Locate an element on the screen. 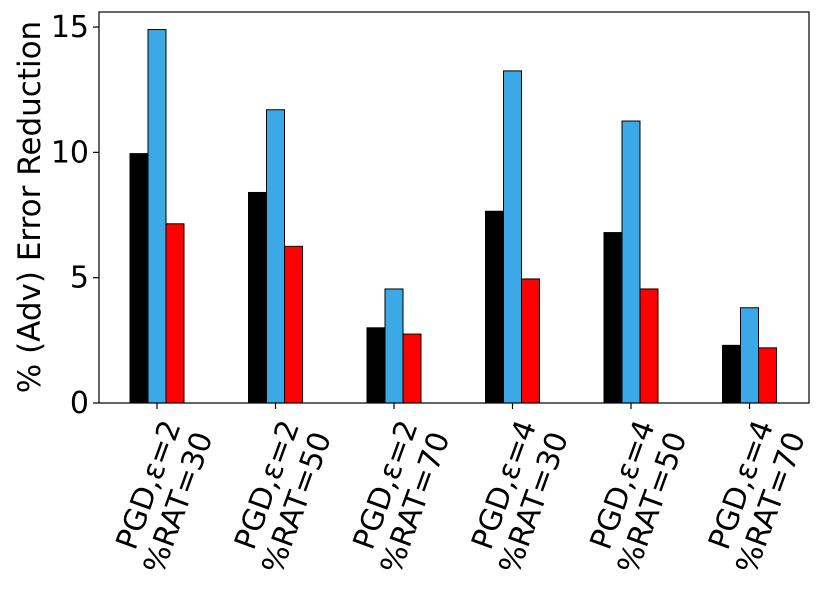  y-tick-label: 5 is located at coordinates (79, 278).